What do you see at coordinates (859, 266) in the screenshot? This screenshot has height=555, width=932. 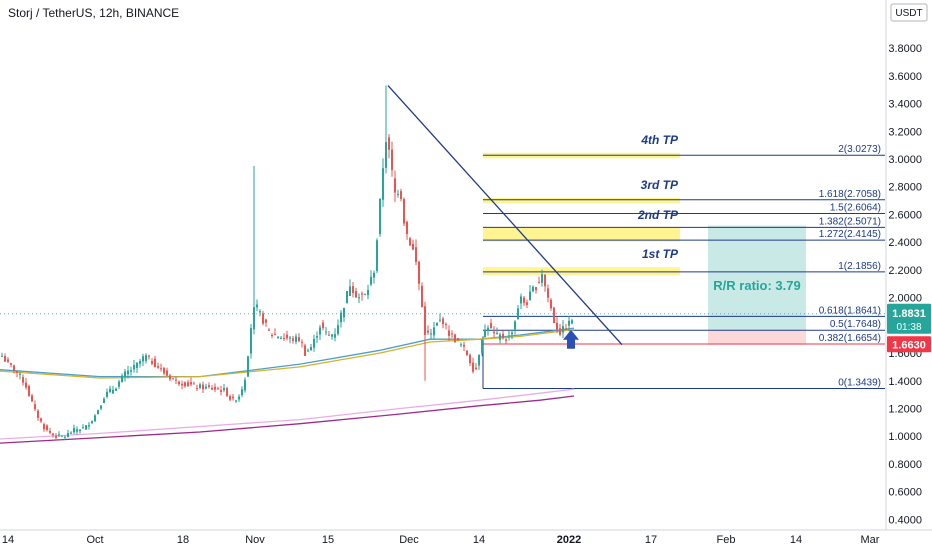 I see `fib-level-label: 1(2.1856)` at bounding box center [859, 266].